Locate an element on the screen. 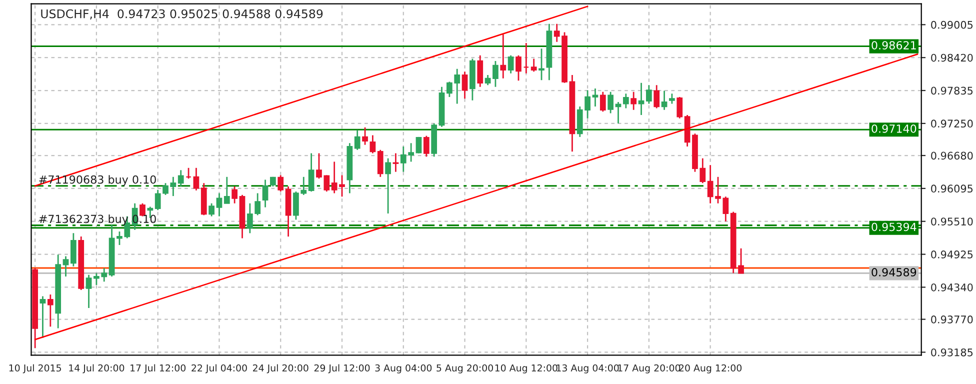 This screenshot has height=384, width=976. y-tick-label: 0.96680 is located at coordinates (952, 156).